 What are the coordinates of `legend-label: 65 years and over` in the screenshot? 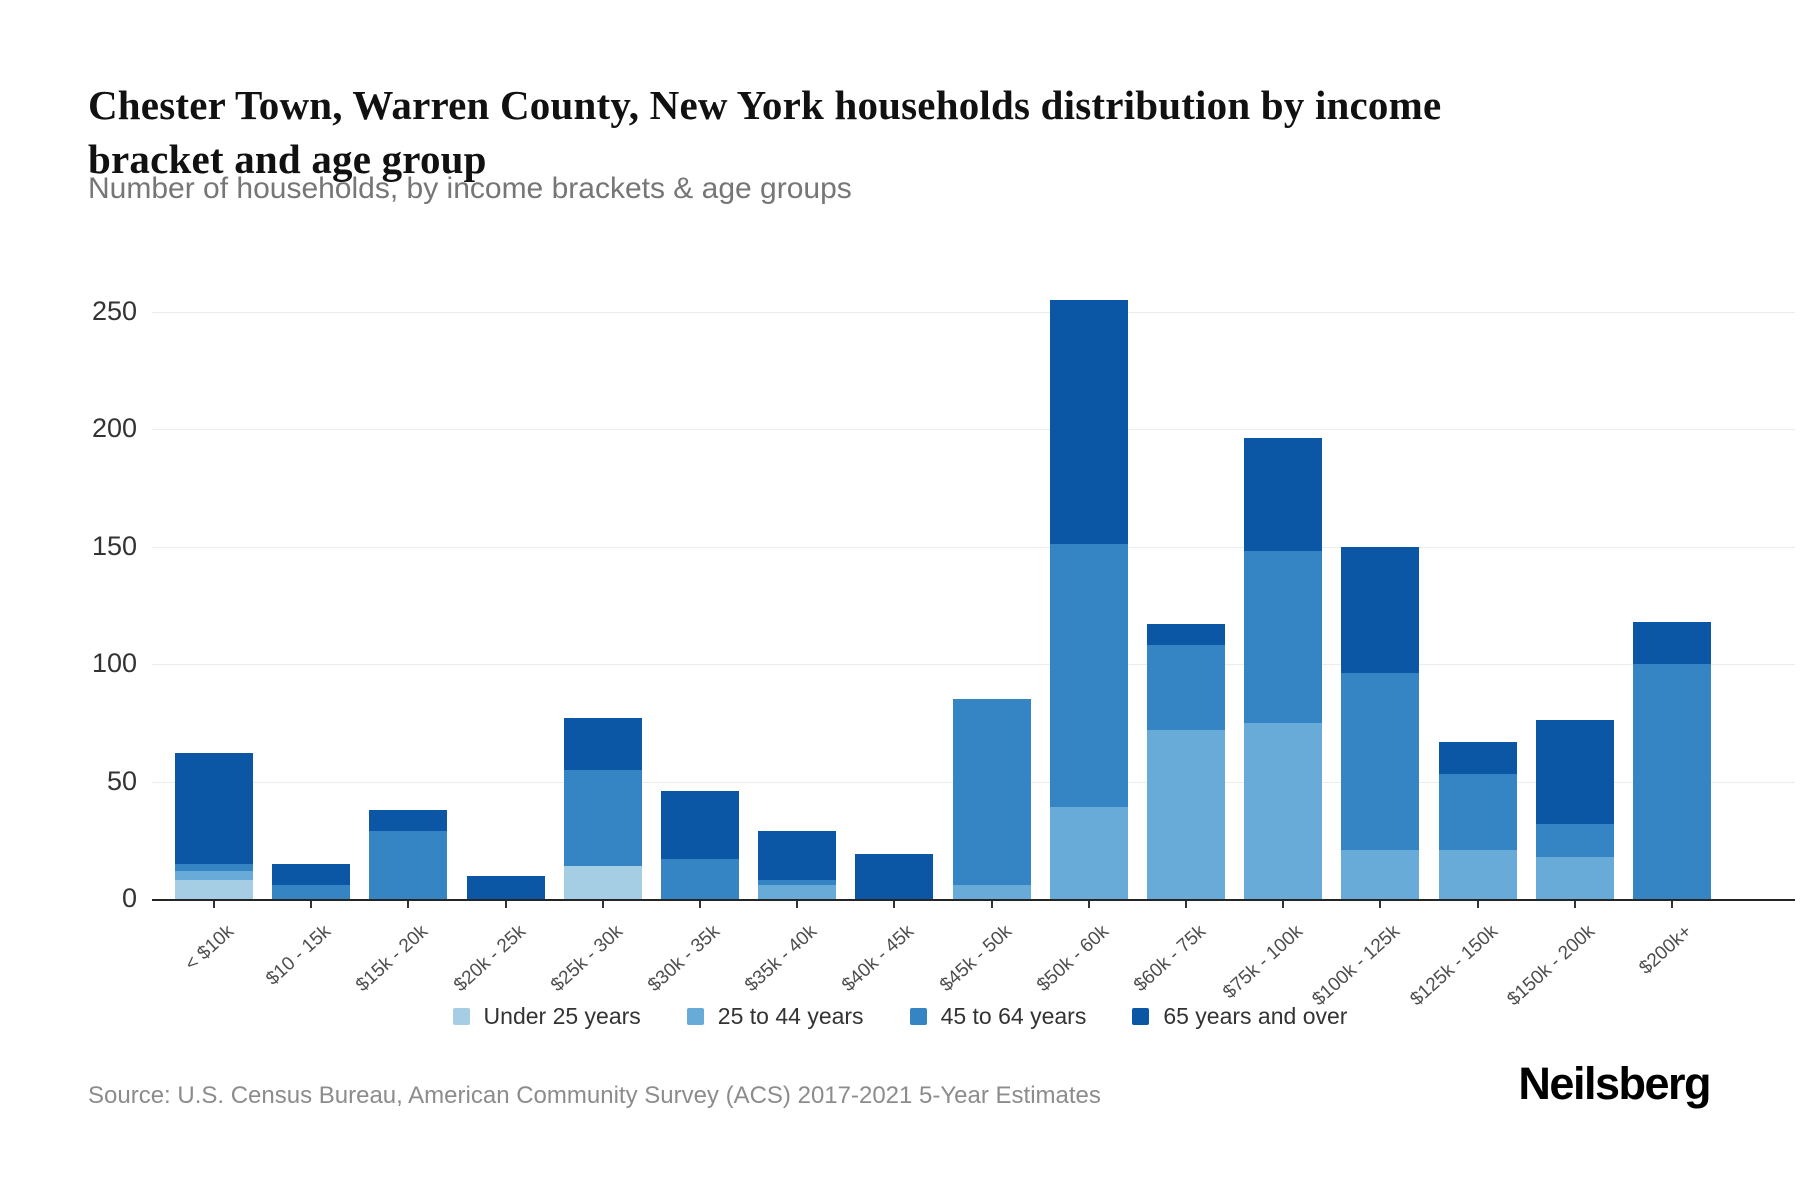 It's located at (1255, 1016).